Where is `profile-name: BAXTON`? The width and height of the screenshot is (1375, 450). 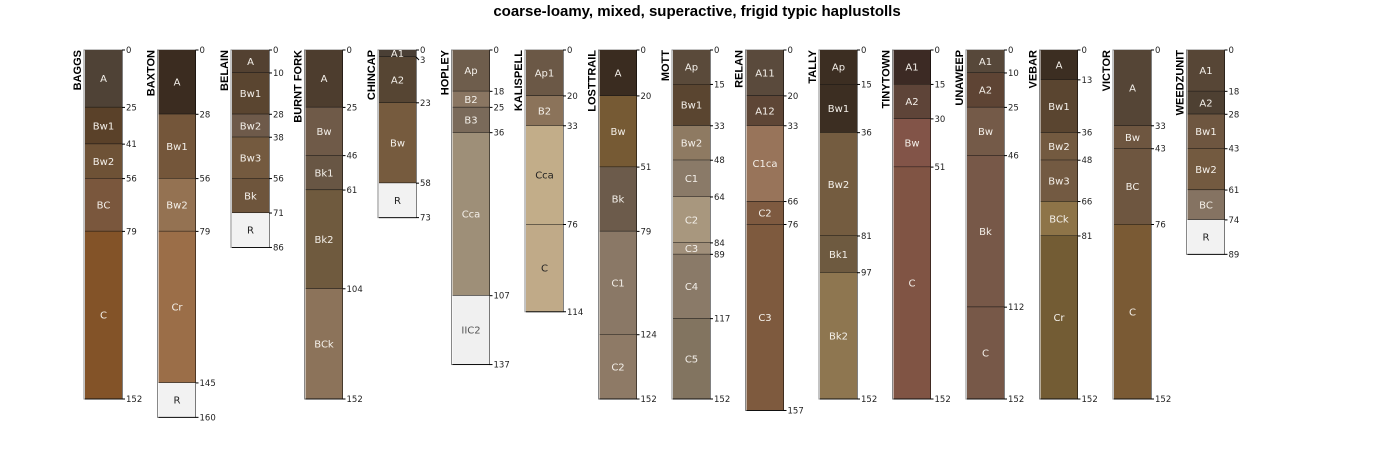 profile-name: BAXTON is located at coordinates (152, 73).